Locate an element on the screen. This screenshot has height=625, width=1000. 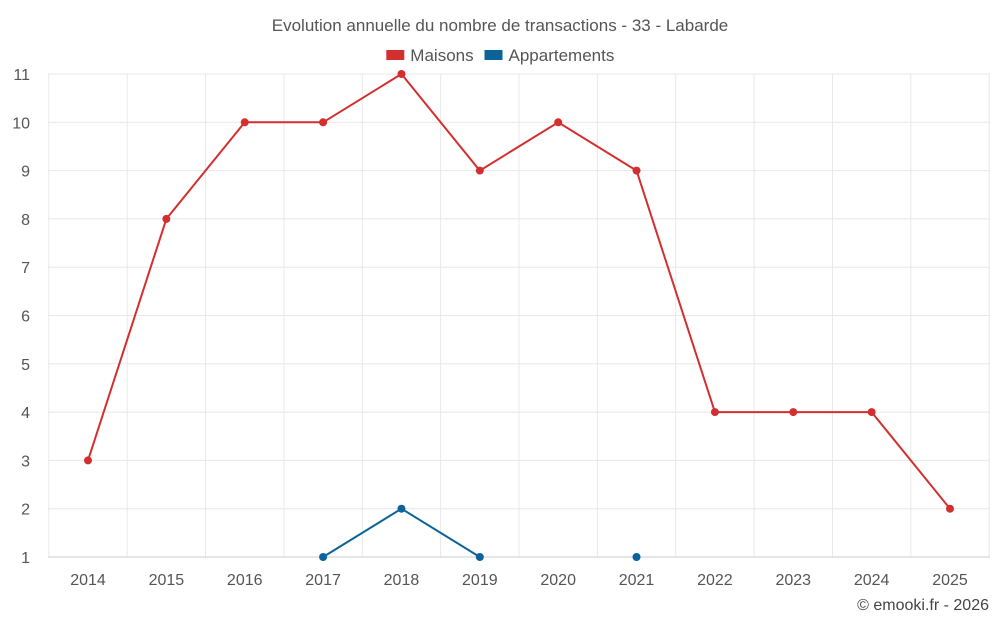
legend-item-maisons: Maisons is located at coordinates (430, 55).